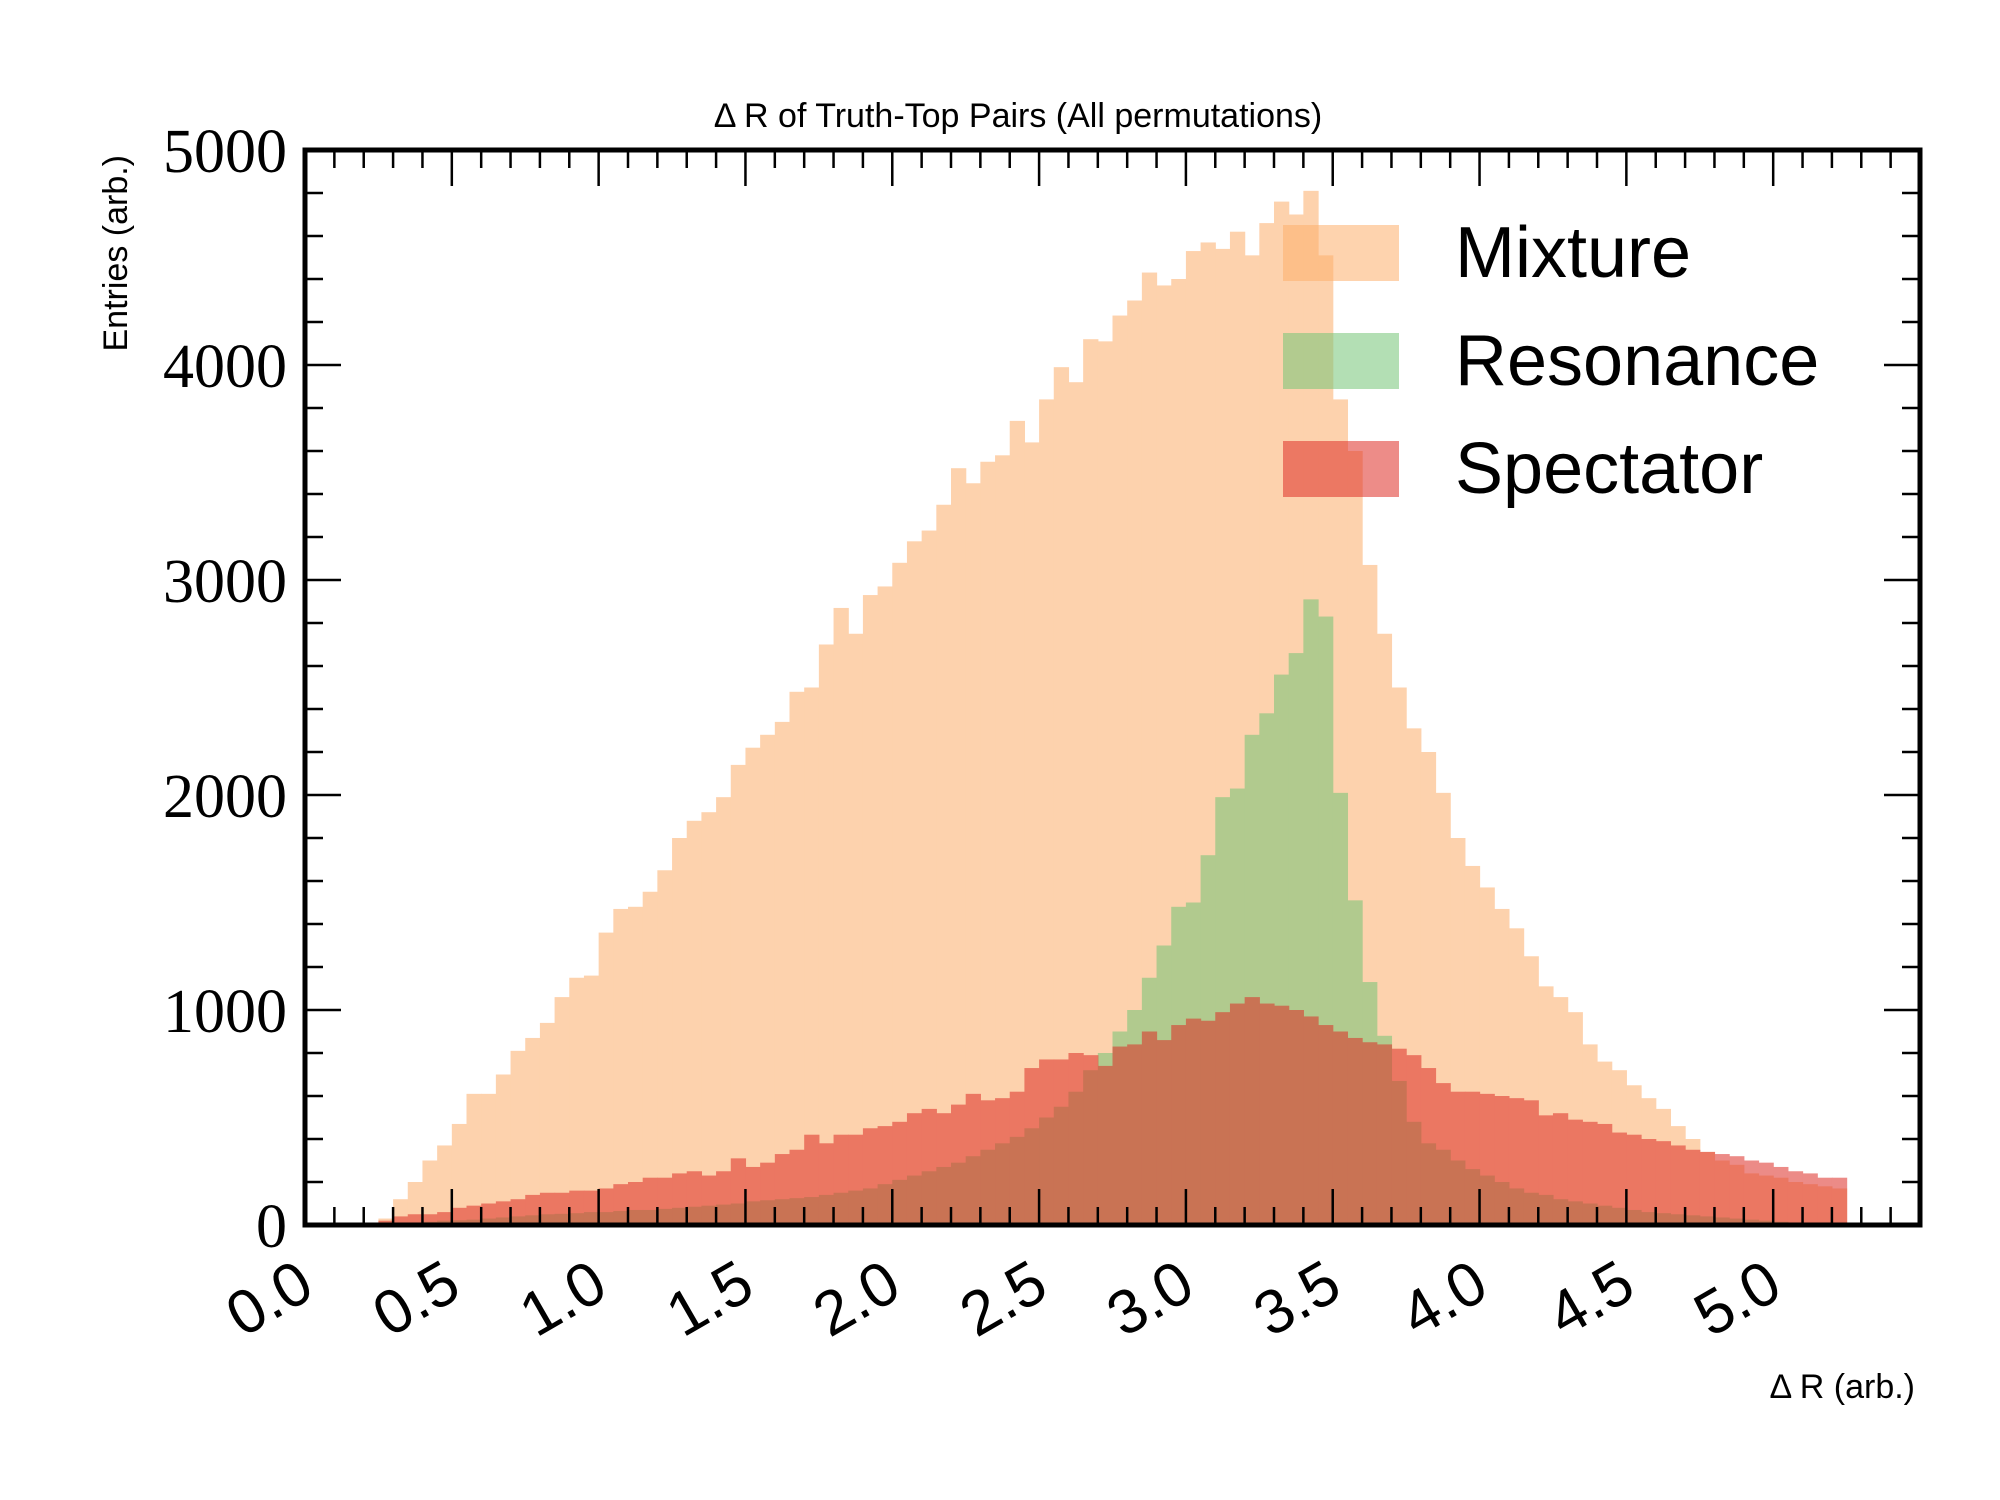  Describe the element at coordinates (1341, 253) in the screenshot. I see `legend-swatch-mixture` at that location.